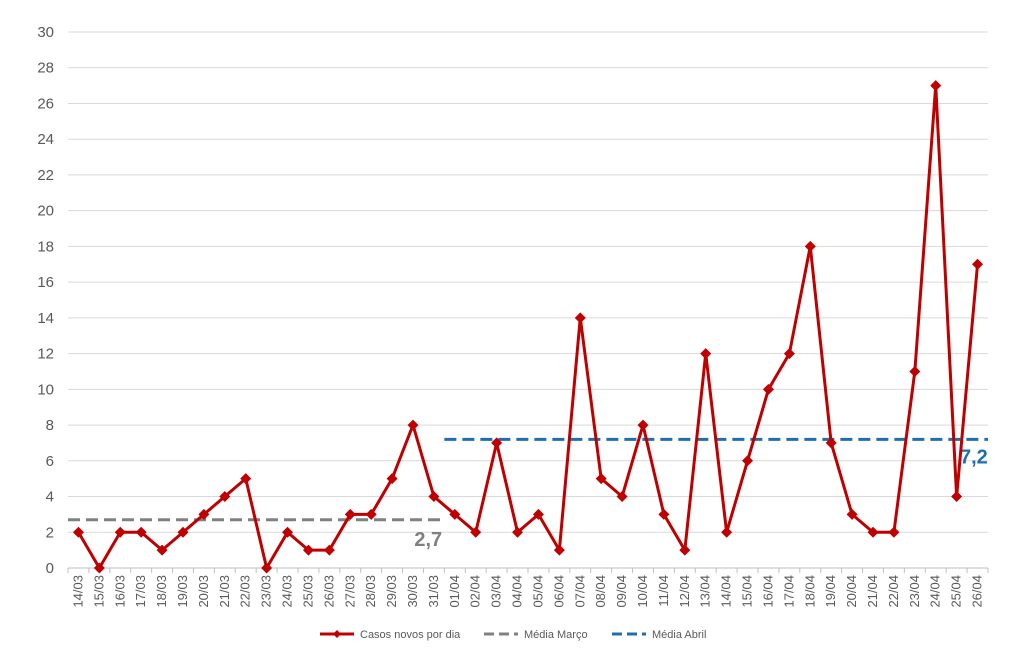 The height and width of the screenshot is (658, 1024). Describe the element at coordinates (788, 591) in the screenshot. I see `x-tick-label: 17/04` at that location.